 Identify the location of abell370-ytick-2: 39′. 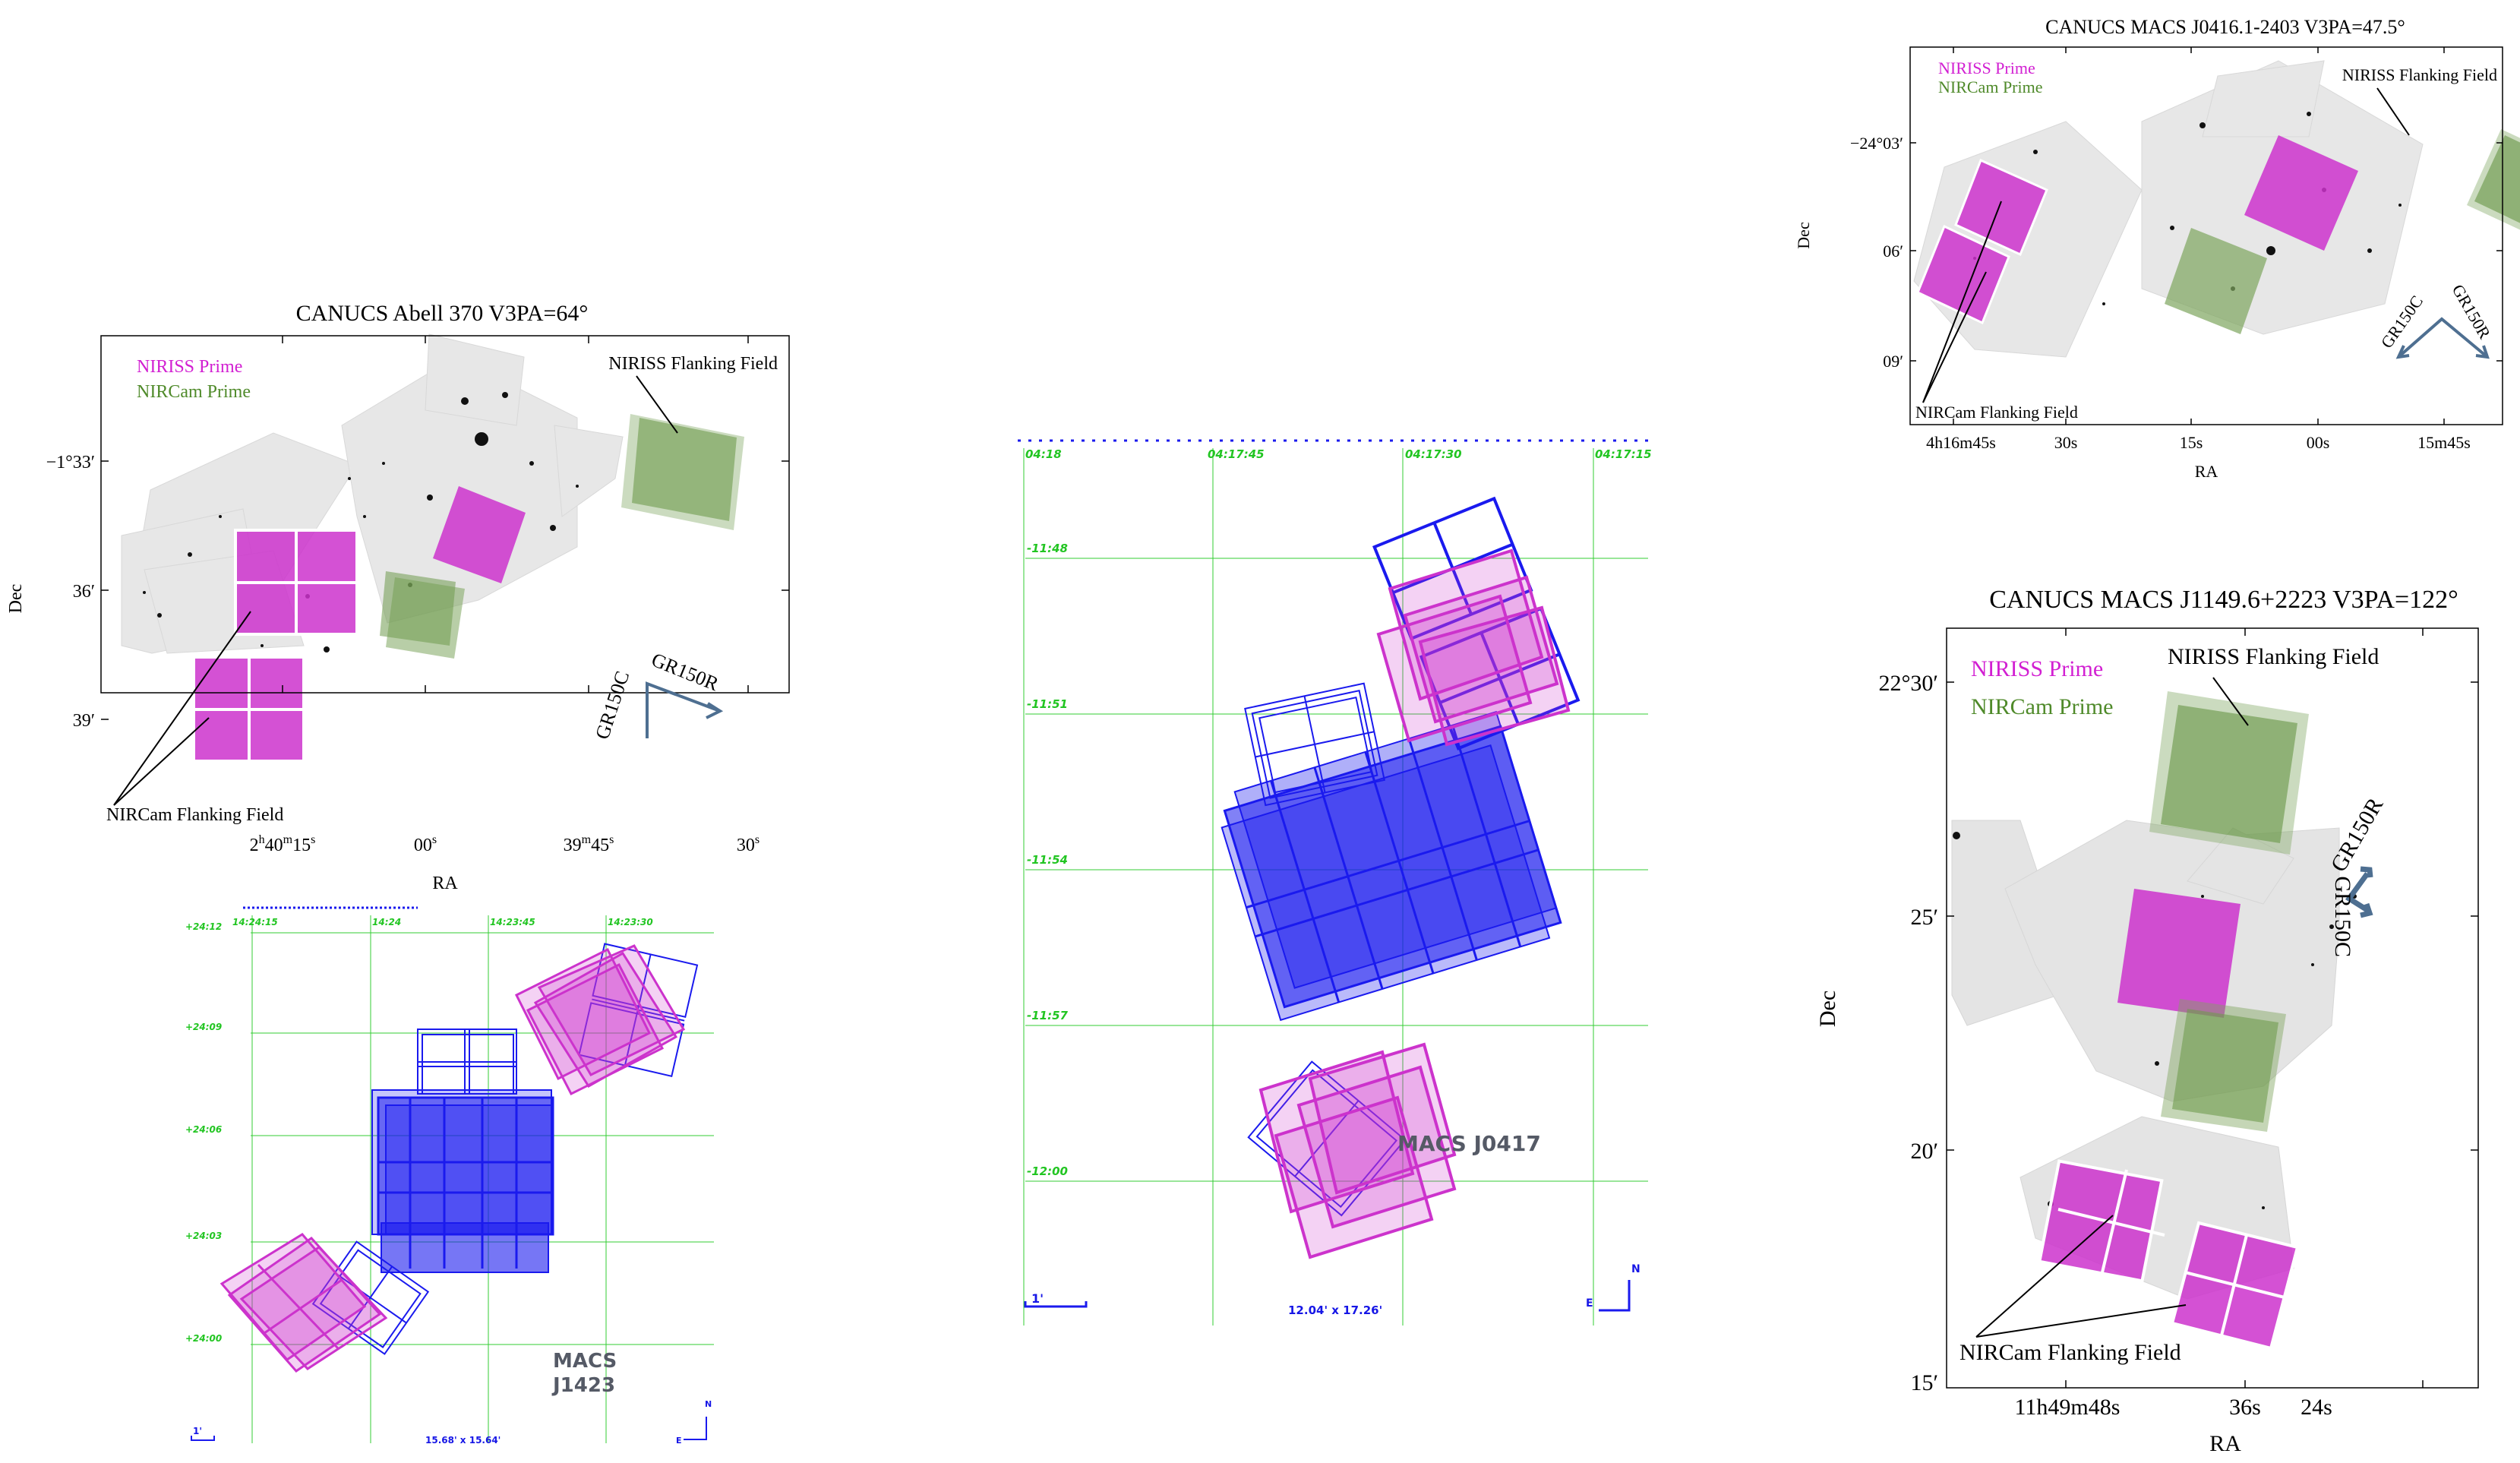
(84, 721).